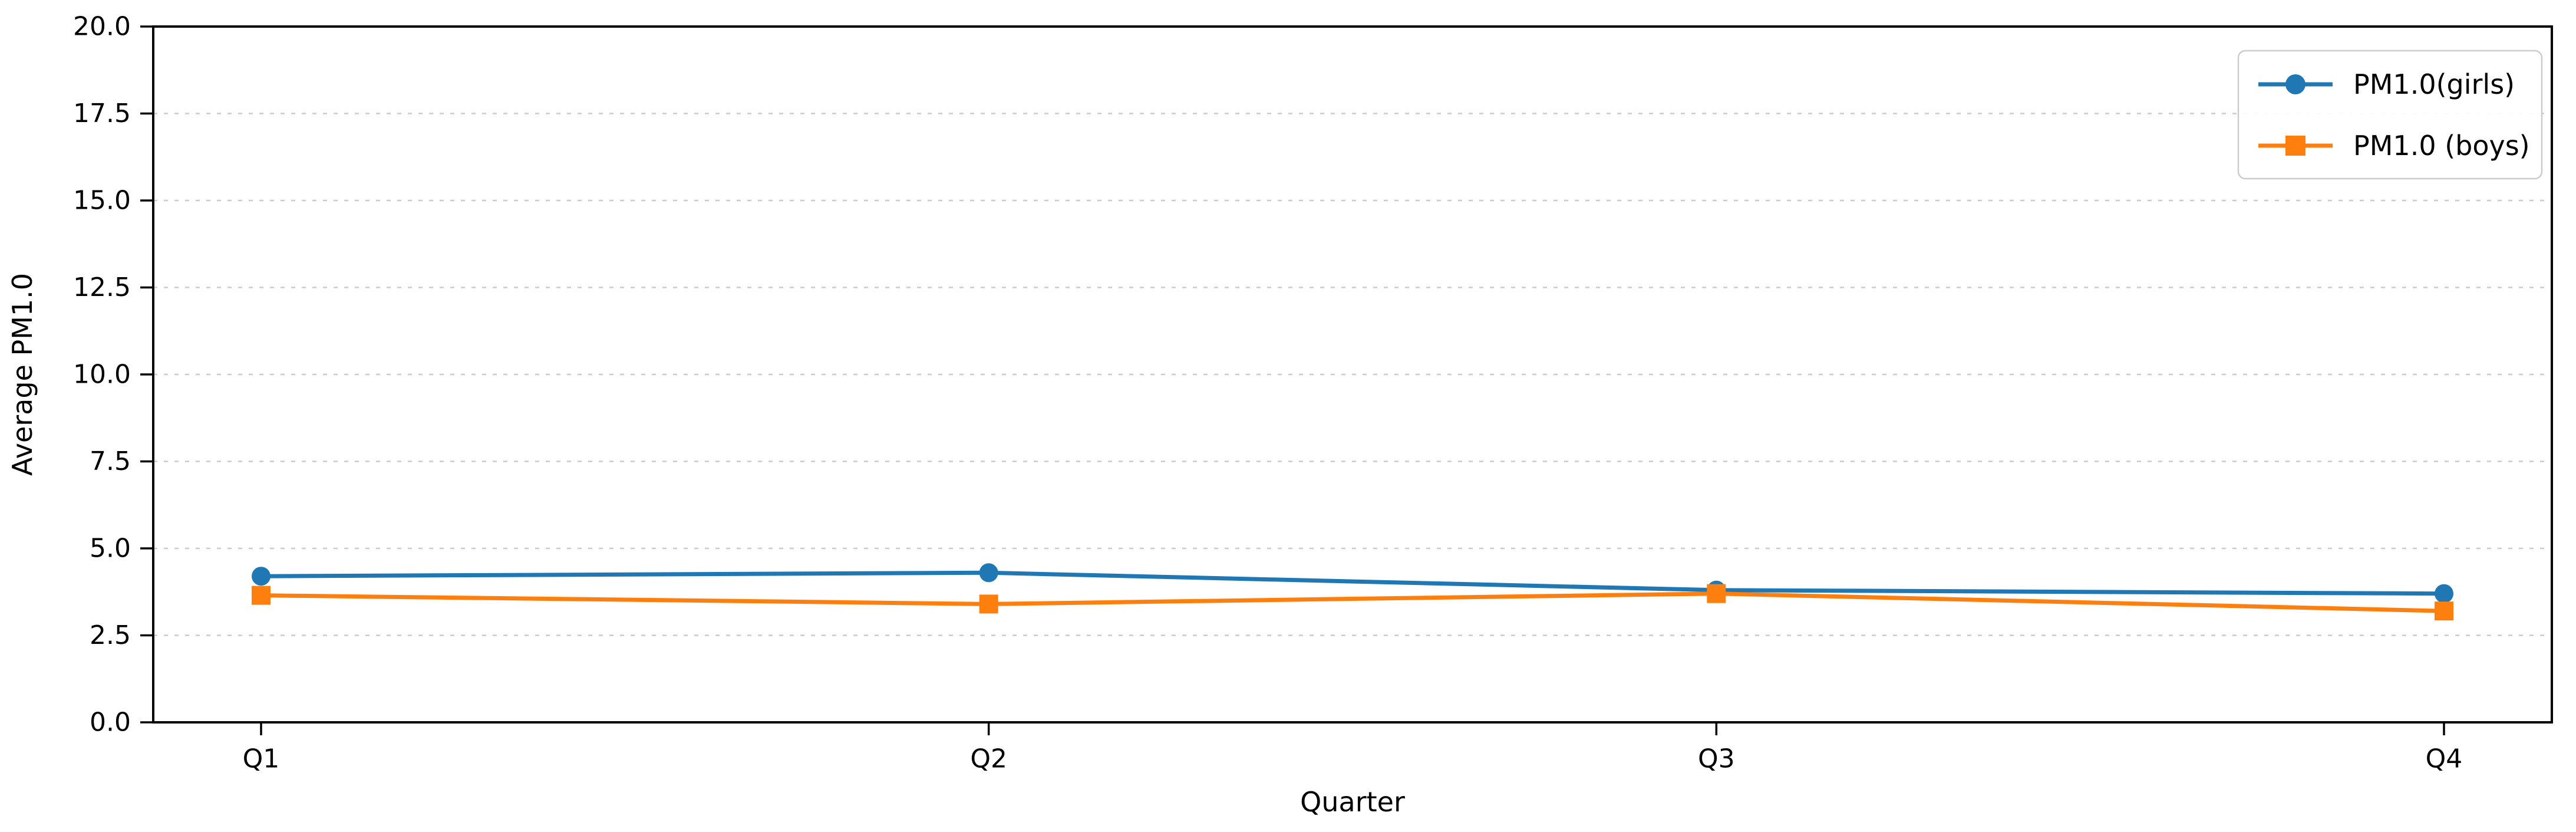 The width and height of the screenshot is (2576, 832). What do you see at coordinates (1716, 759) in the screenshot?
I see `x-tick-label: Q3` at bounding box center [1716, 759].